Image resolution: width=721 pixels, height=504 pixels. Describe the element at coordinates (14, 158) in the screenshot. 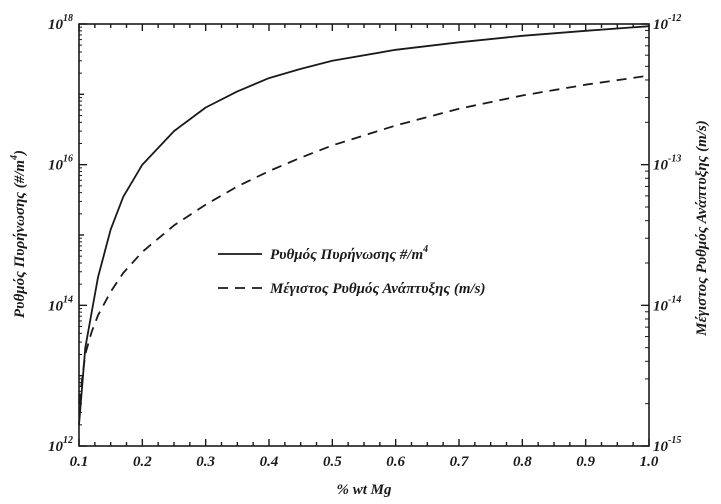

I see `y-axis-left-label-sup: 4` at that location.